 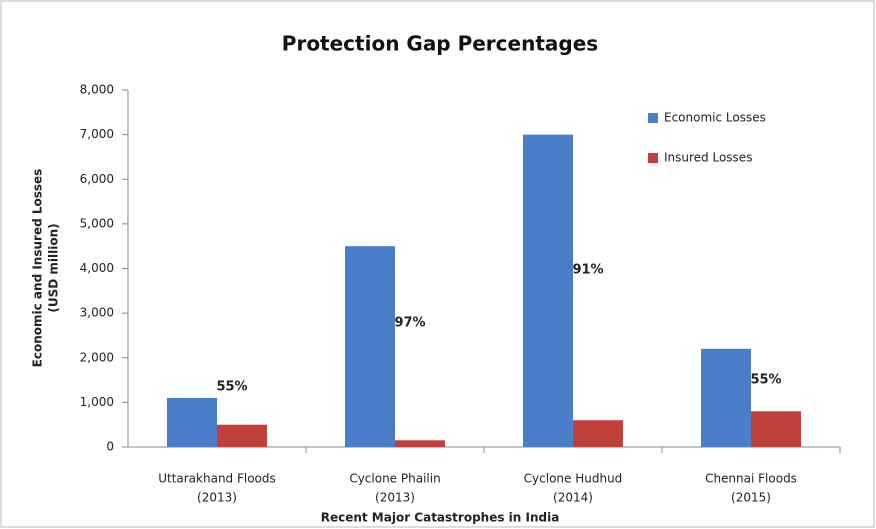 I want to click on x-axis-title: Recent Major Catastrophes in India, so click(x=440, y=518).